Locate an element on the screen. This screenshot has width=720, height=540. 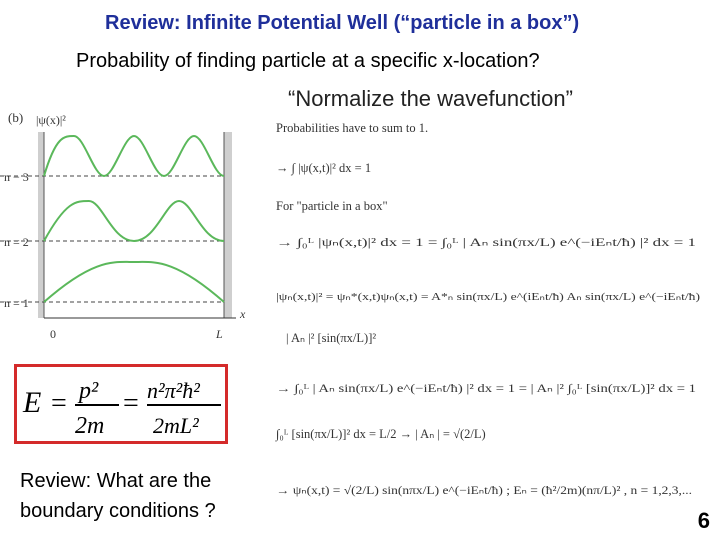
y-axis-label: |ψ(x)|² is located at coordinates (51, 120).